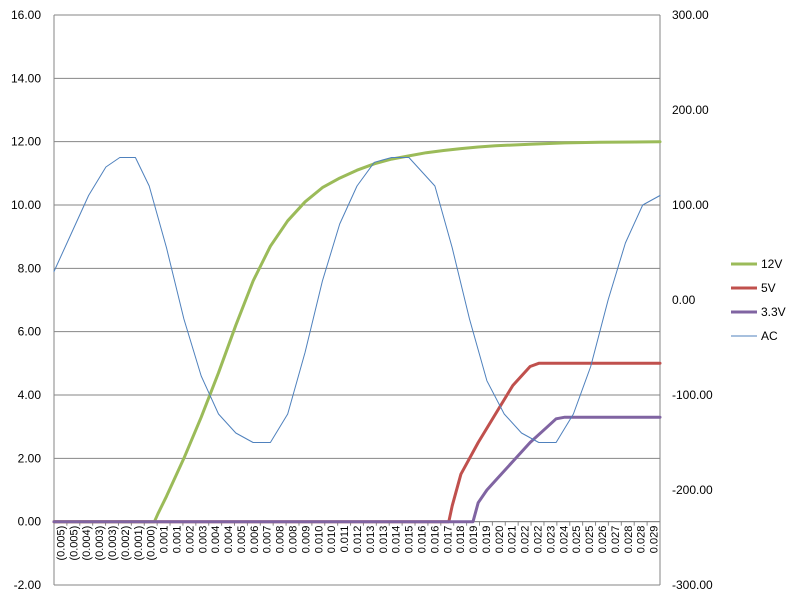  What do you see at coordinates (461, 540) in the screenshot?
I see `x-tick-label: 0.018` at bounding box center [461, 540].